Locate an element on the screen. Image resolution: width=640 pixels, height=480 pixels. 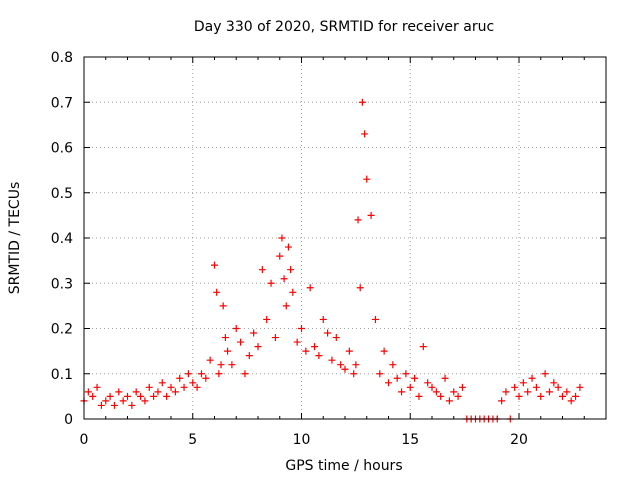
y-tick-label: 0.2 is located at coordinates (62, 330).